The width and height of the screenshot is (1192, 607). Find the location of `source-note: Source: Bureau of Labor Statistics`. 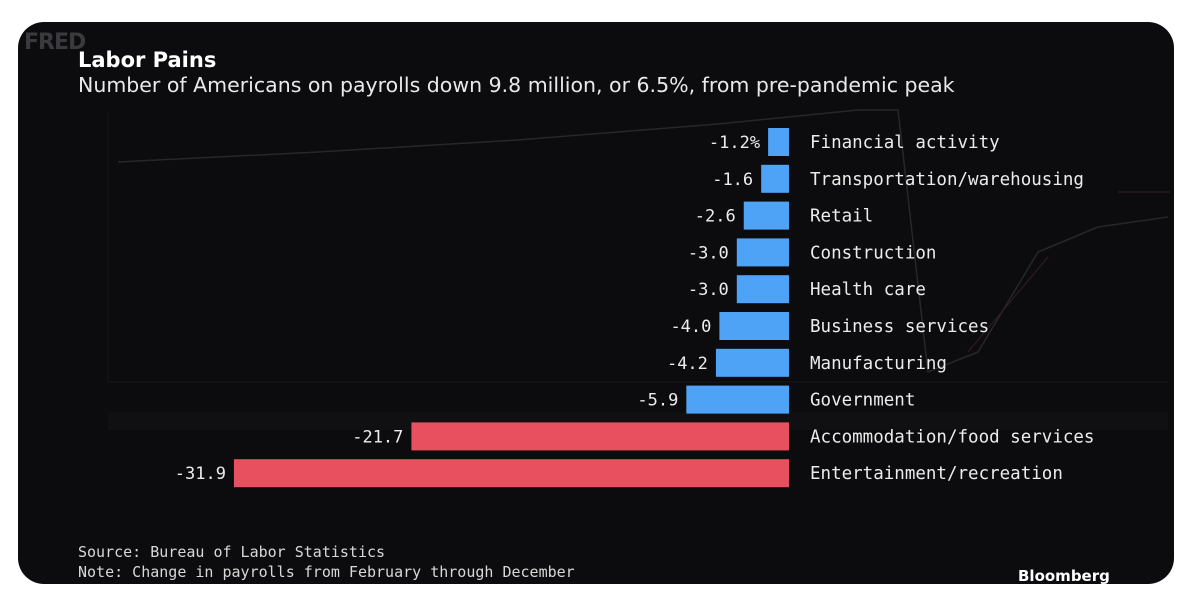

source-note: Source: Bureau of Labor Statistics is located at coordinates (232, 552).